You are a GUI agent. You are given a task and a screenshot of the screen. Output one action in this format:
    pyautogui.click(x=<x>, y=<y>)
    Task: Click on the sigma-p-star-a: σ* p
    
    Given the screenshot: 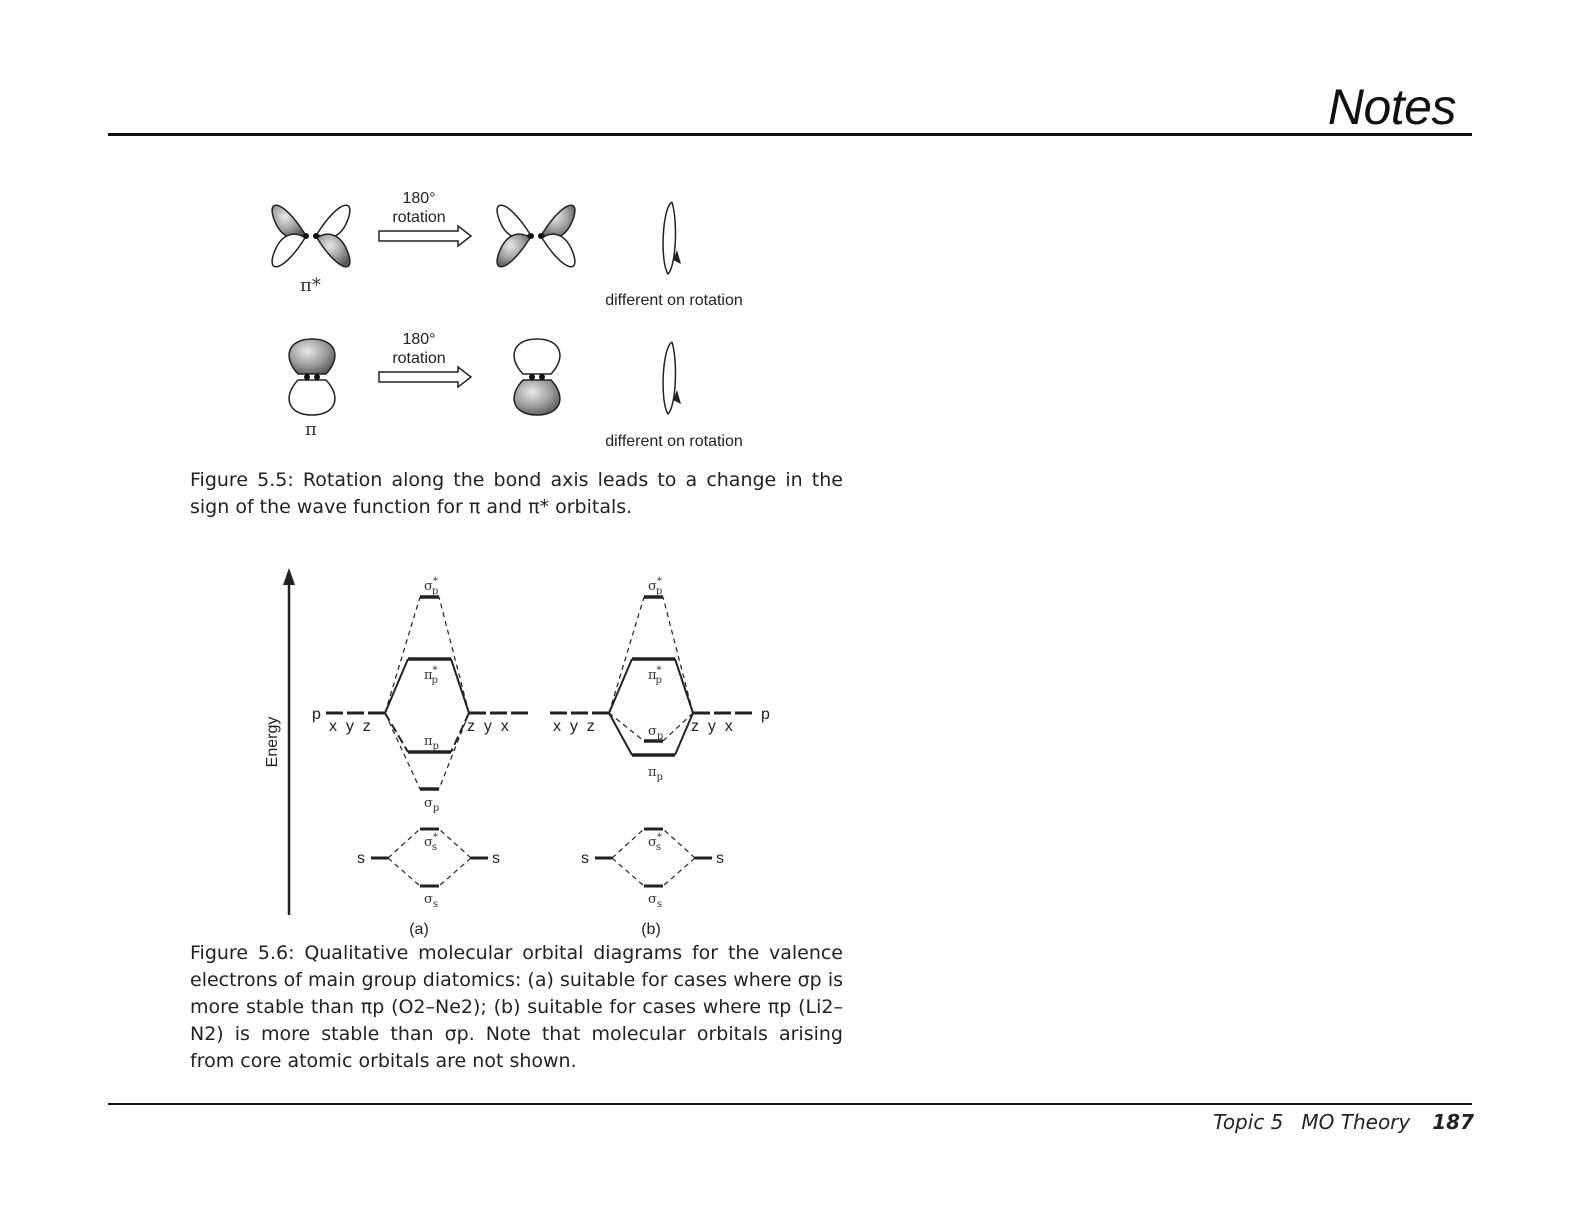 What is the action you would take?
    pyautogui.click(x=431, y=586)
    